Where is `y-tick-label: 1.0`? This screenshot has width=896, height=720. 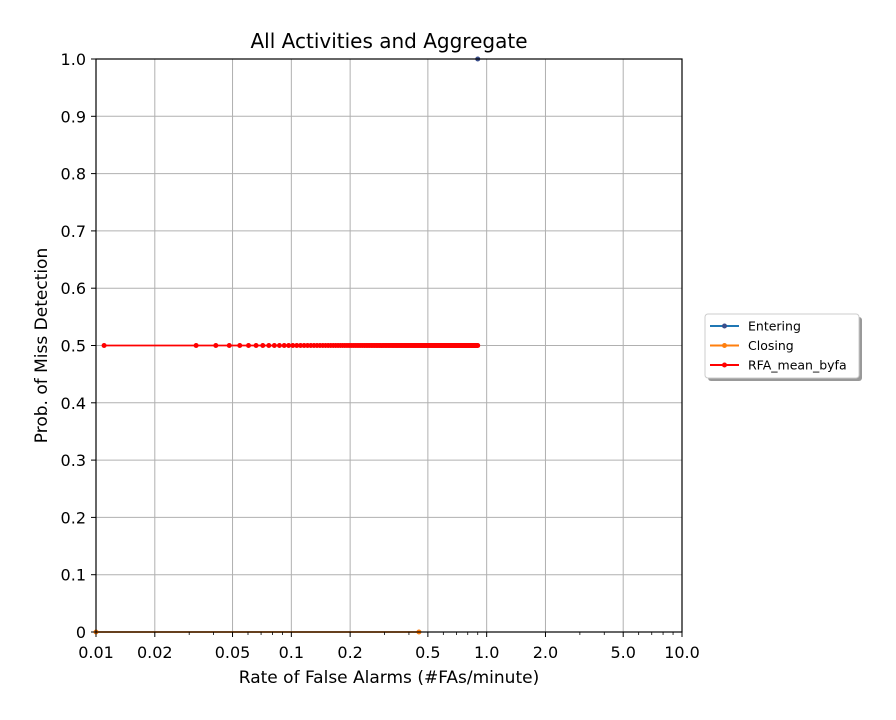 y-tick-label: 1.0 is located at coordinates (73, 59).